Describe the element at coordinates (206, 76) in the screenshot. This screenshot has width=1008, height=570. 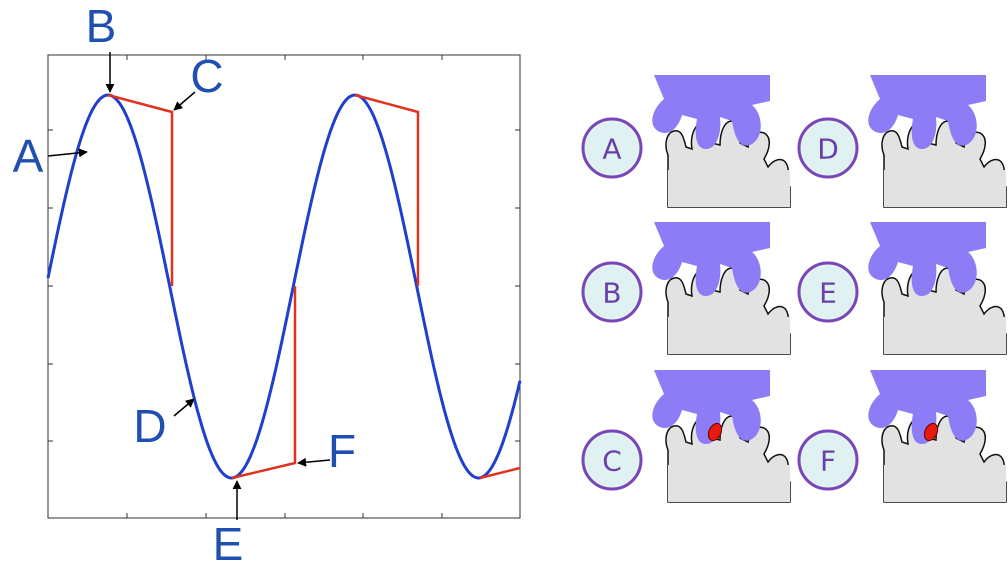
I see `label-c: C` at that location.